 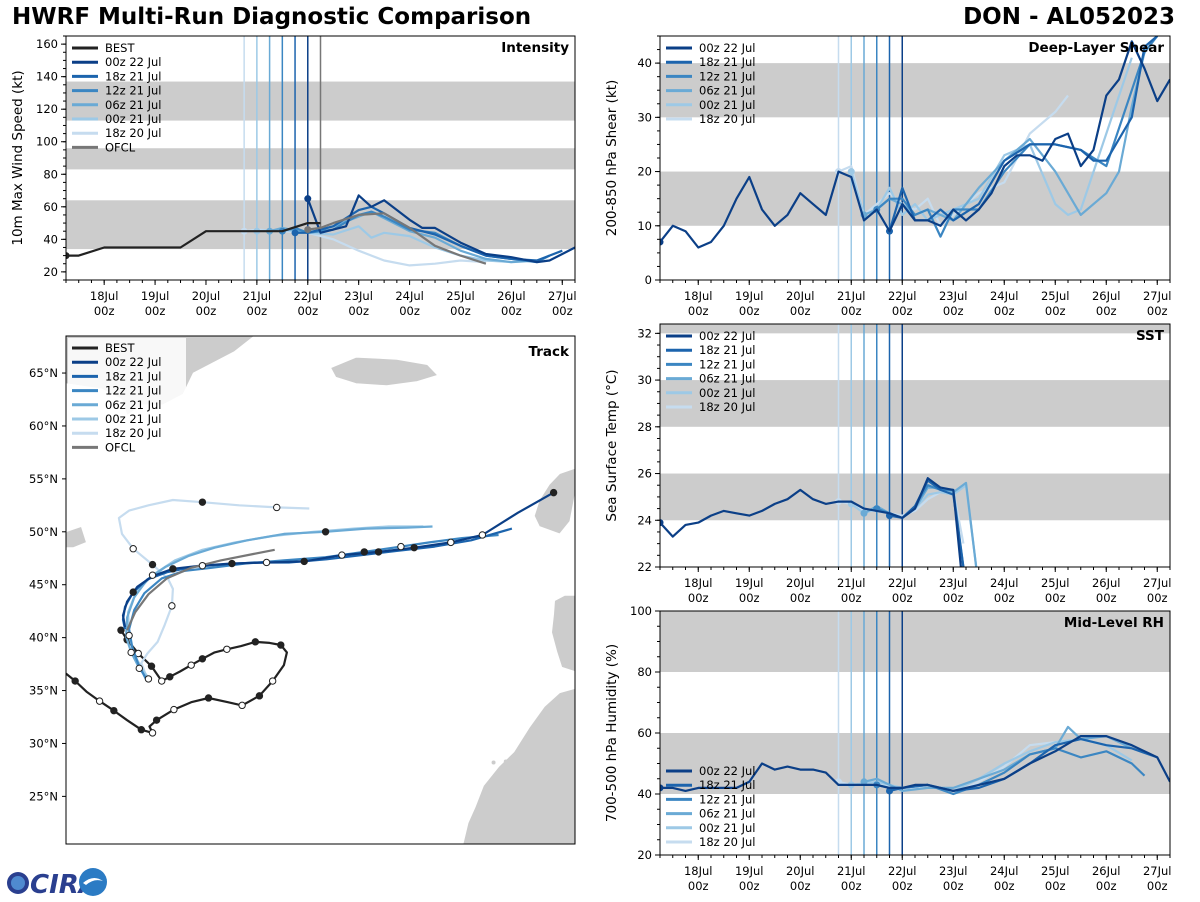 What do you see at coordinates (535, 48) in the screenshot?
I see `panel-title: Intensity` at bounding box center [535, 48].